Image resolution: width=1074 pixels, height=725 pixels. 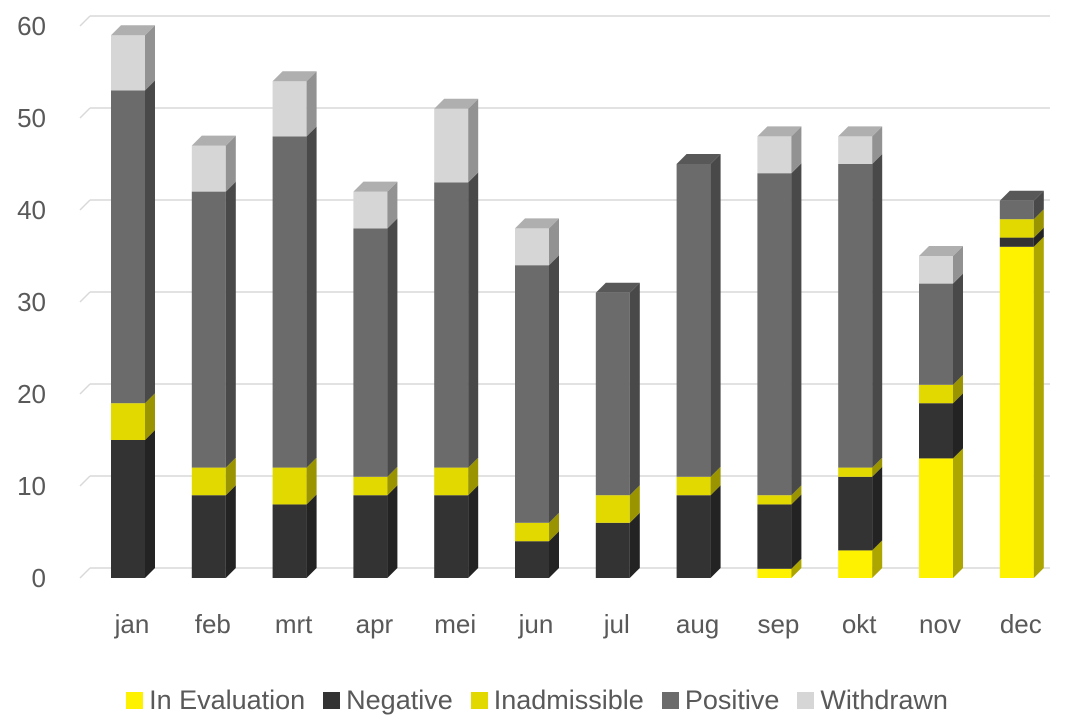 What do you see at coordinates (616, 624) in the screenshot?
I see `x-tick-label: jul` at bounding box center [616, 624].